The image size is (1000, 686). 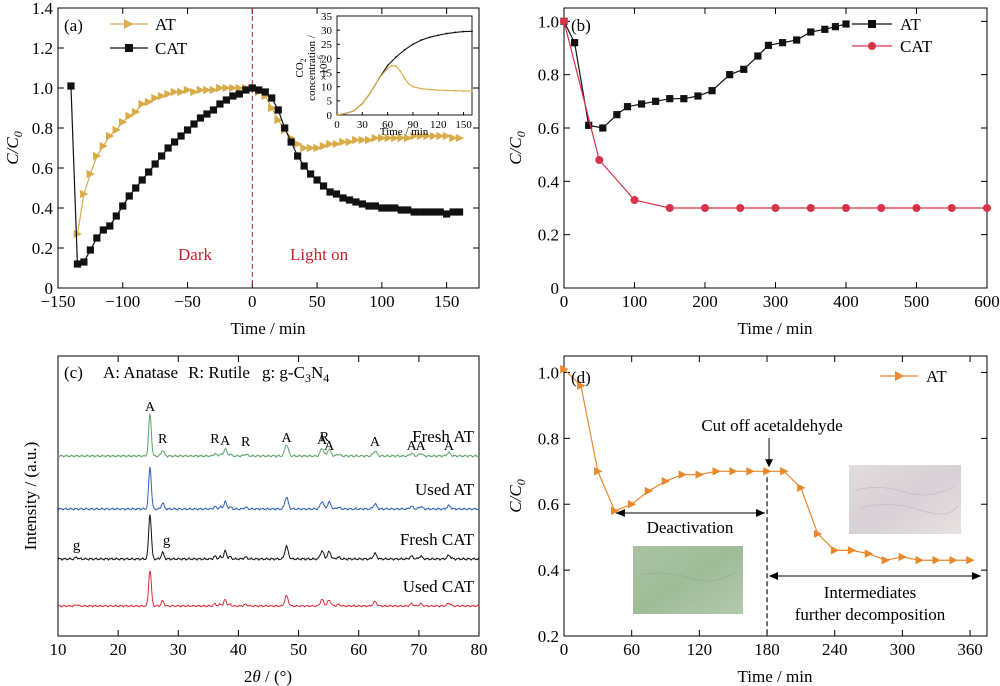 What do you see at coordinates (30, 496) in the screenshot?
I see `panel-c-ylabel: Intensity / (a.u.)` at bounding box center [30, 496].